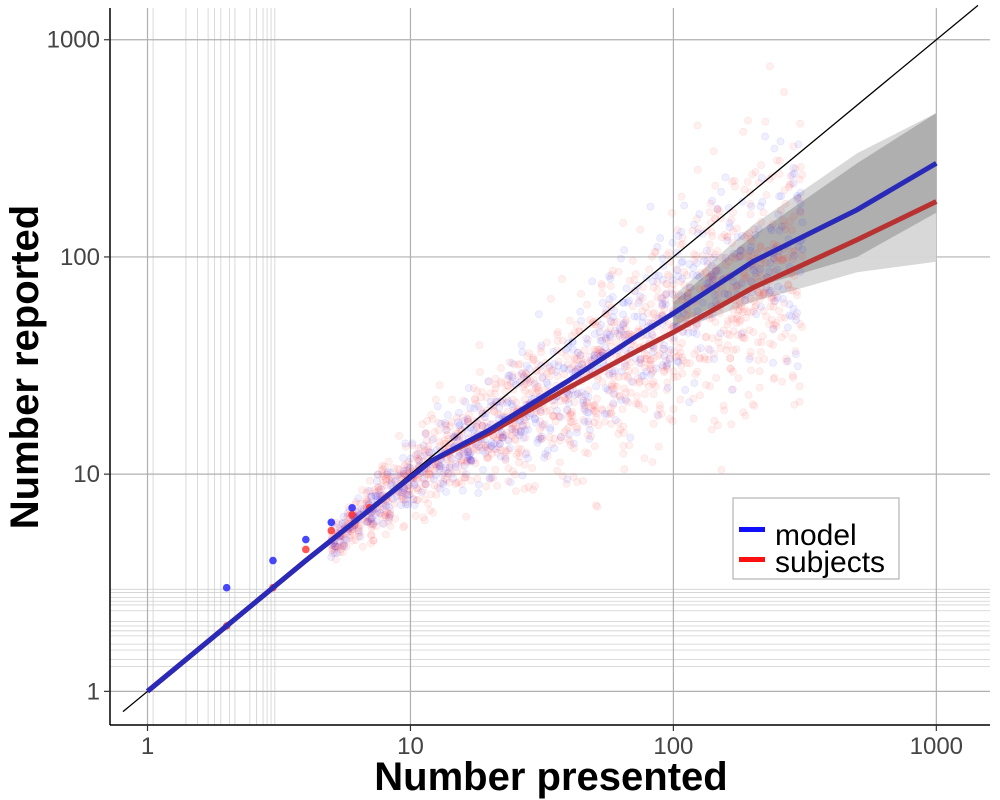  Describe the element at coordinates (697, 275) in the screenshot. I see `scatter-point-2030` at that location.